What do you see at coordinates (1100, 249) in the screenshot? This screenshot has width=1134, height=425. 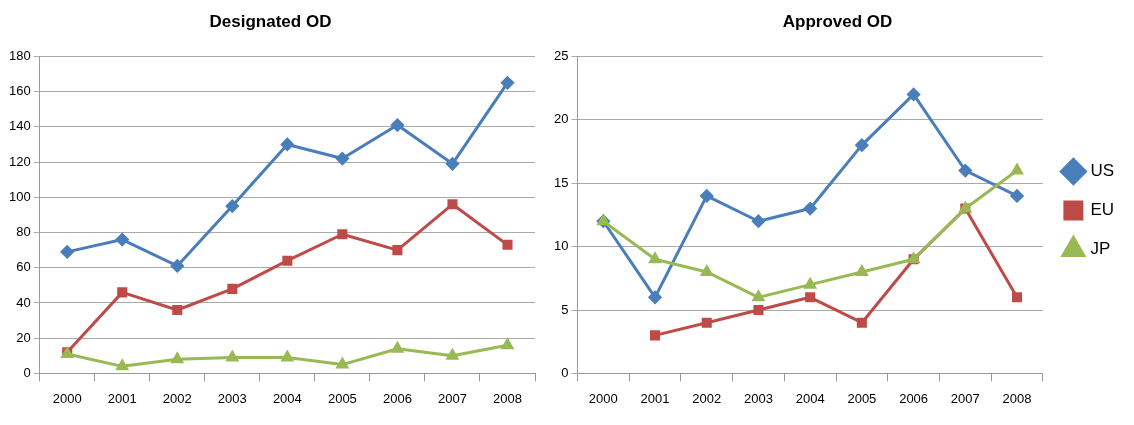 I see `legend-label: JP` at bounding box center [1100, 249].